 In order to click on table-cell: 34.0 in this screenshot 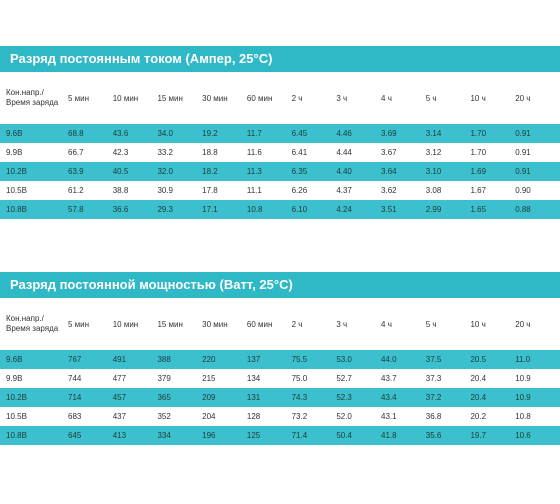, I will do `click(180, 133)`.